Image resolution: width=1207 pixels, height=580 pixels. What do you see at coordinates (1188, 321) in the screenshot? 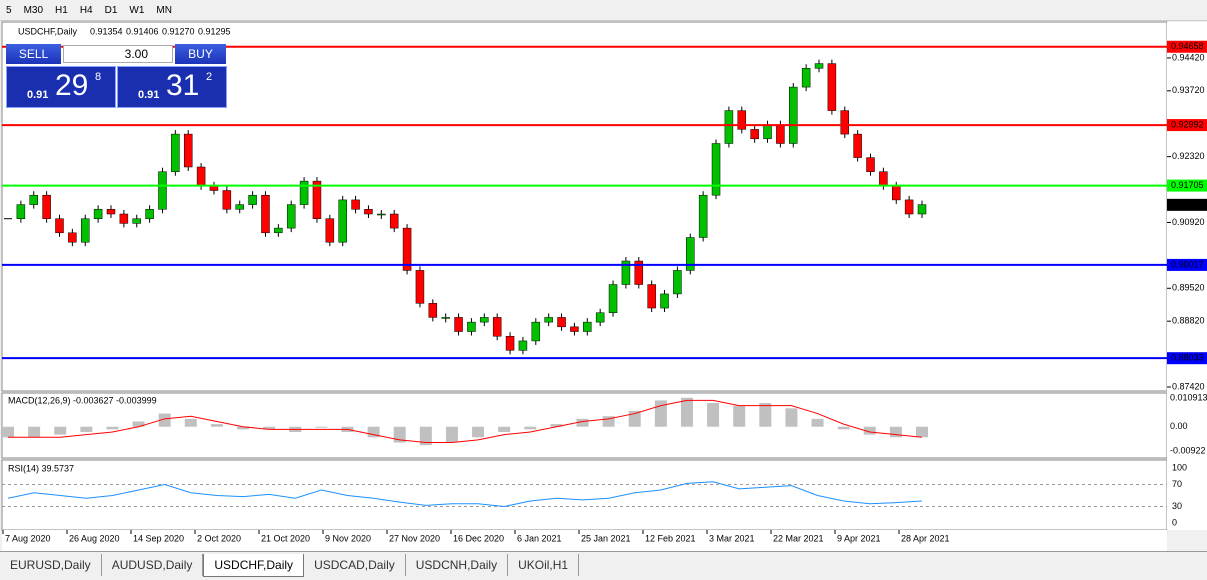
I see `price-tick-label: 0.88820` at bounding box center [1188, 321].